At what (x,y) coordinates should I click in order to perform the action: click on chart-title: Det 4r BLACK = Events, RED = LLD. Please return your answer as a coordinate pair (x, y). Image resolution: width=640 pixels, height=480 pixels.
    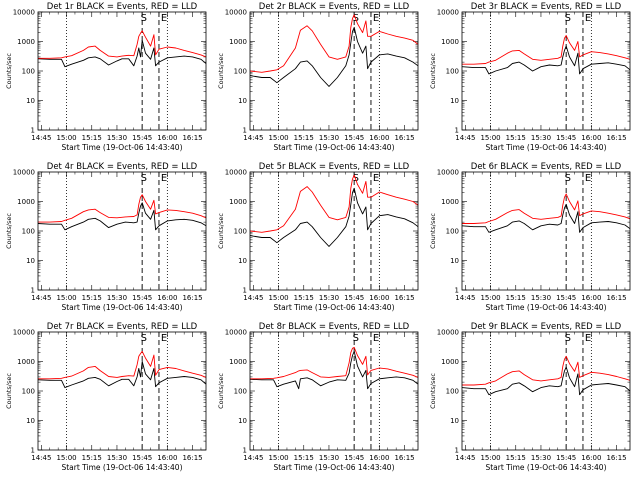
    Looking at the image, I should click on (122, 167).